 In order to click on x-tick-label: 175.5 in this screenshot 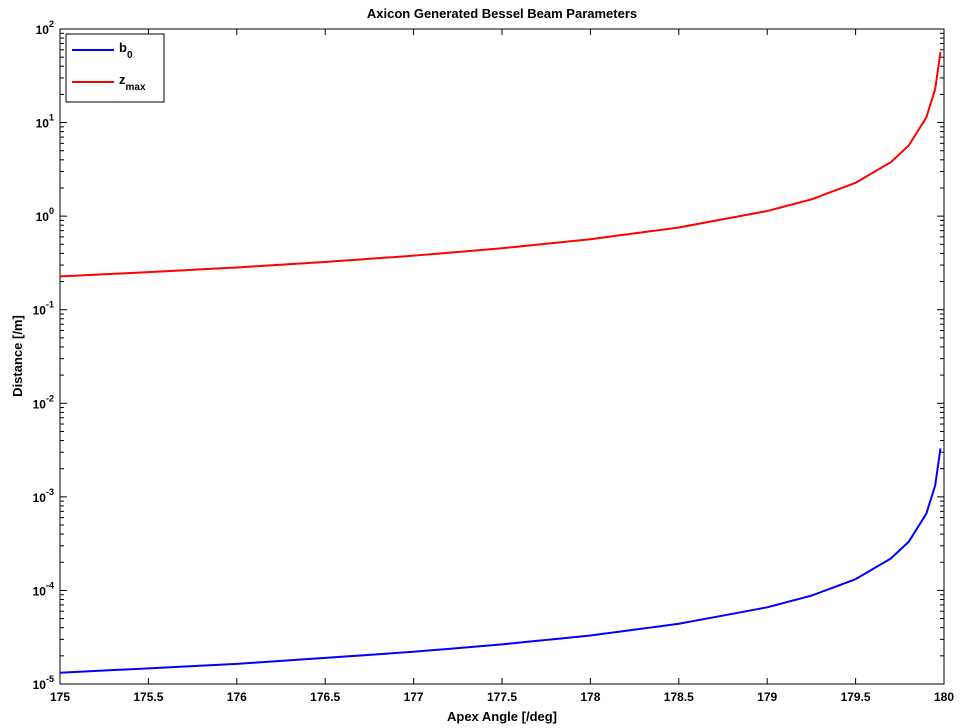, I will do `click(148, 697)`.